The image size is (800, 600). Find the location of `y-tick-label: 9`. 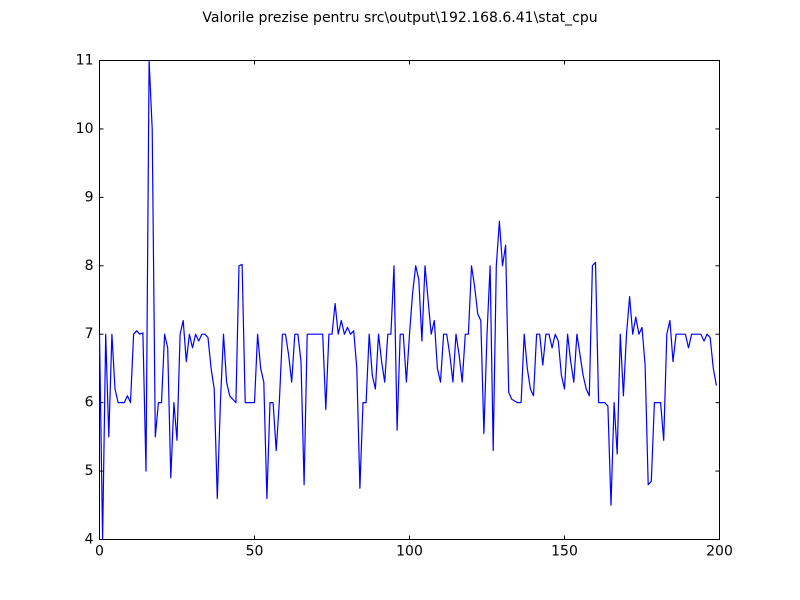

y-tick-label: 9 is located at coordinates (89, 197).